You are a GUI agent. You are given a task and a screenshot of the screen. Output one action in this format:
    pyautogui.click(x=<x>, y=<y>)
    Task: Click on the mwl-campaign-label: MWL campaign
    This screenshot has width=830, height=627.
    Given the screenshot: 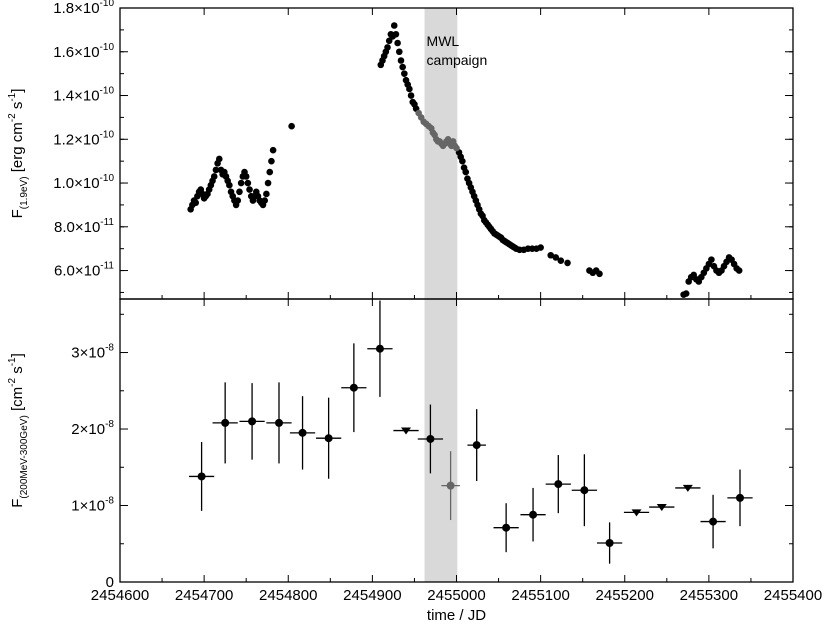 What is the action you would take?
    pyautogui.click(x=457, y=50)
    